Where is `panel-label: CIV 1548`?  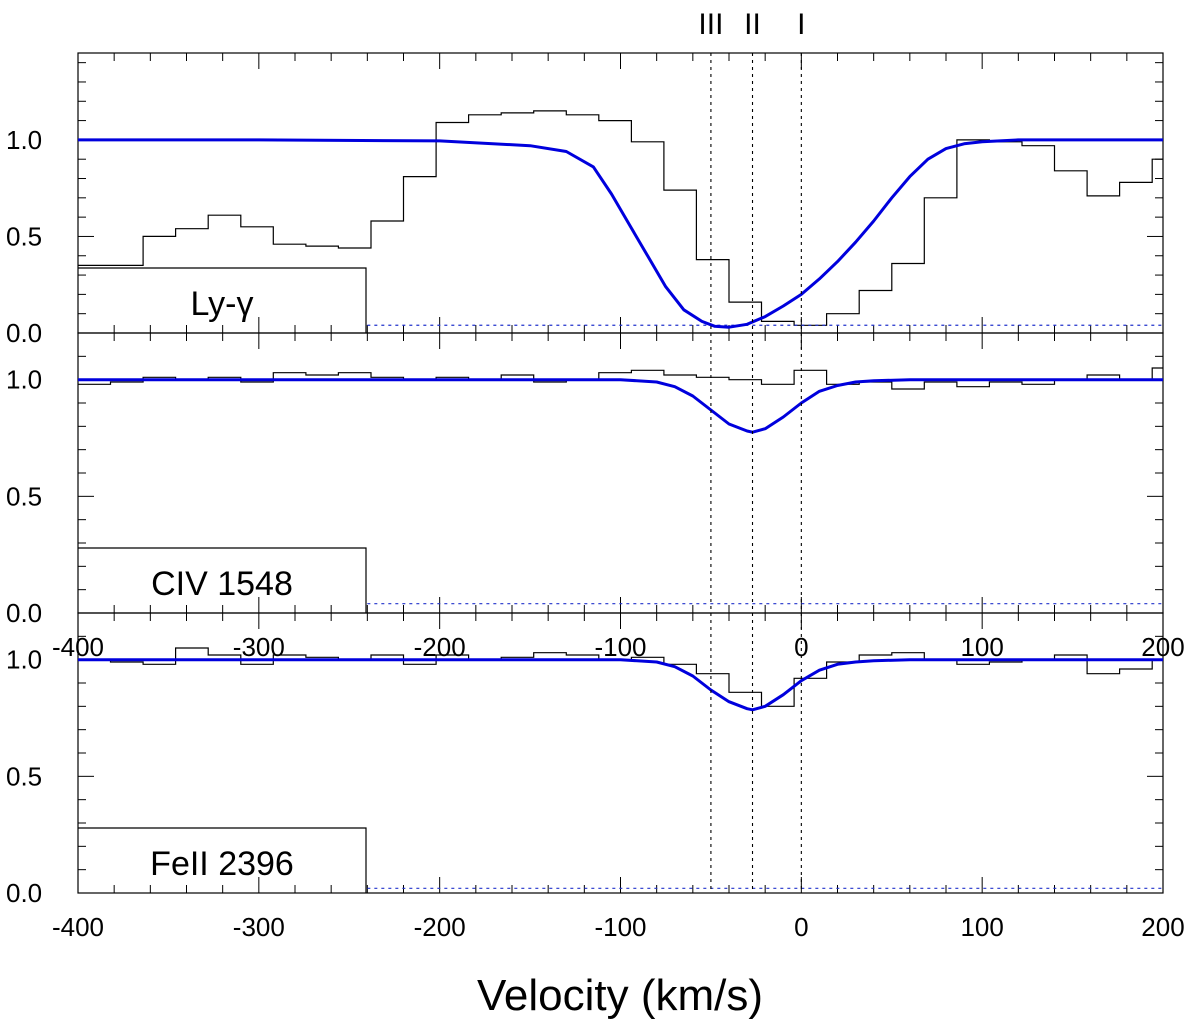
panel-label: CIV 1548 is located at coordinates (222, 584).